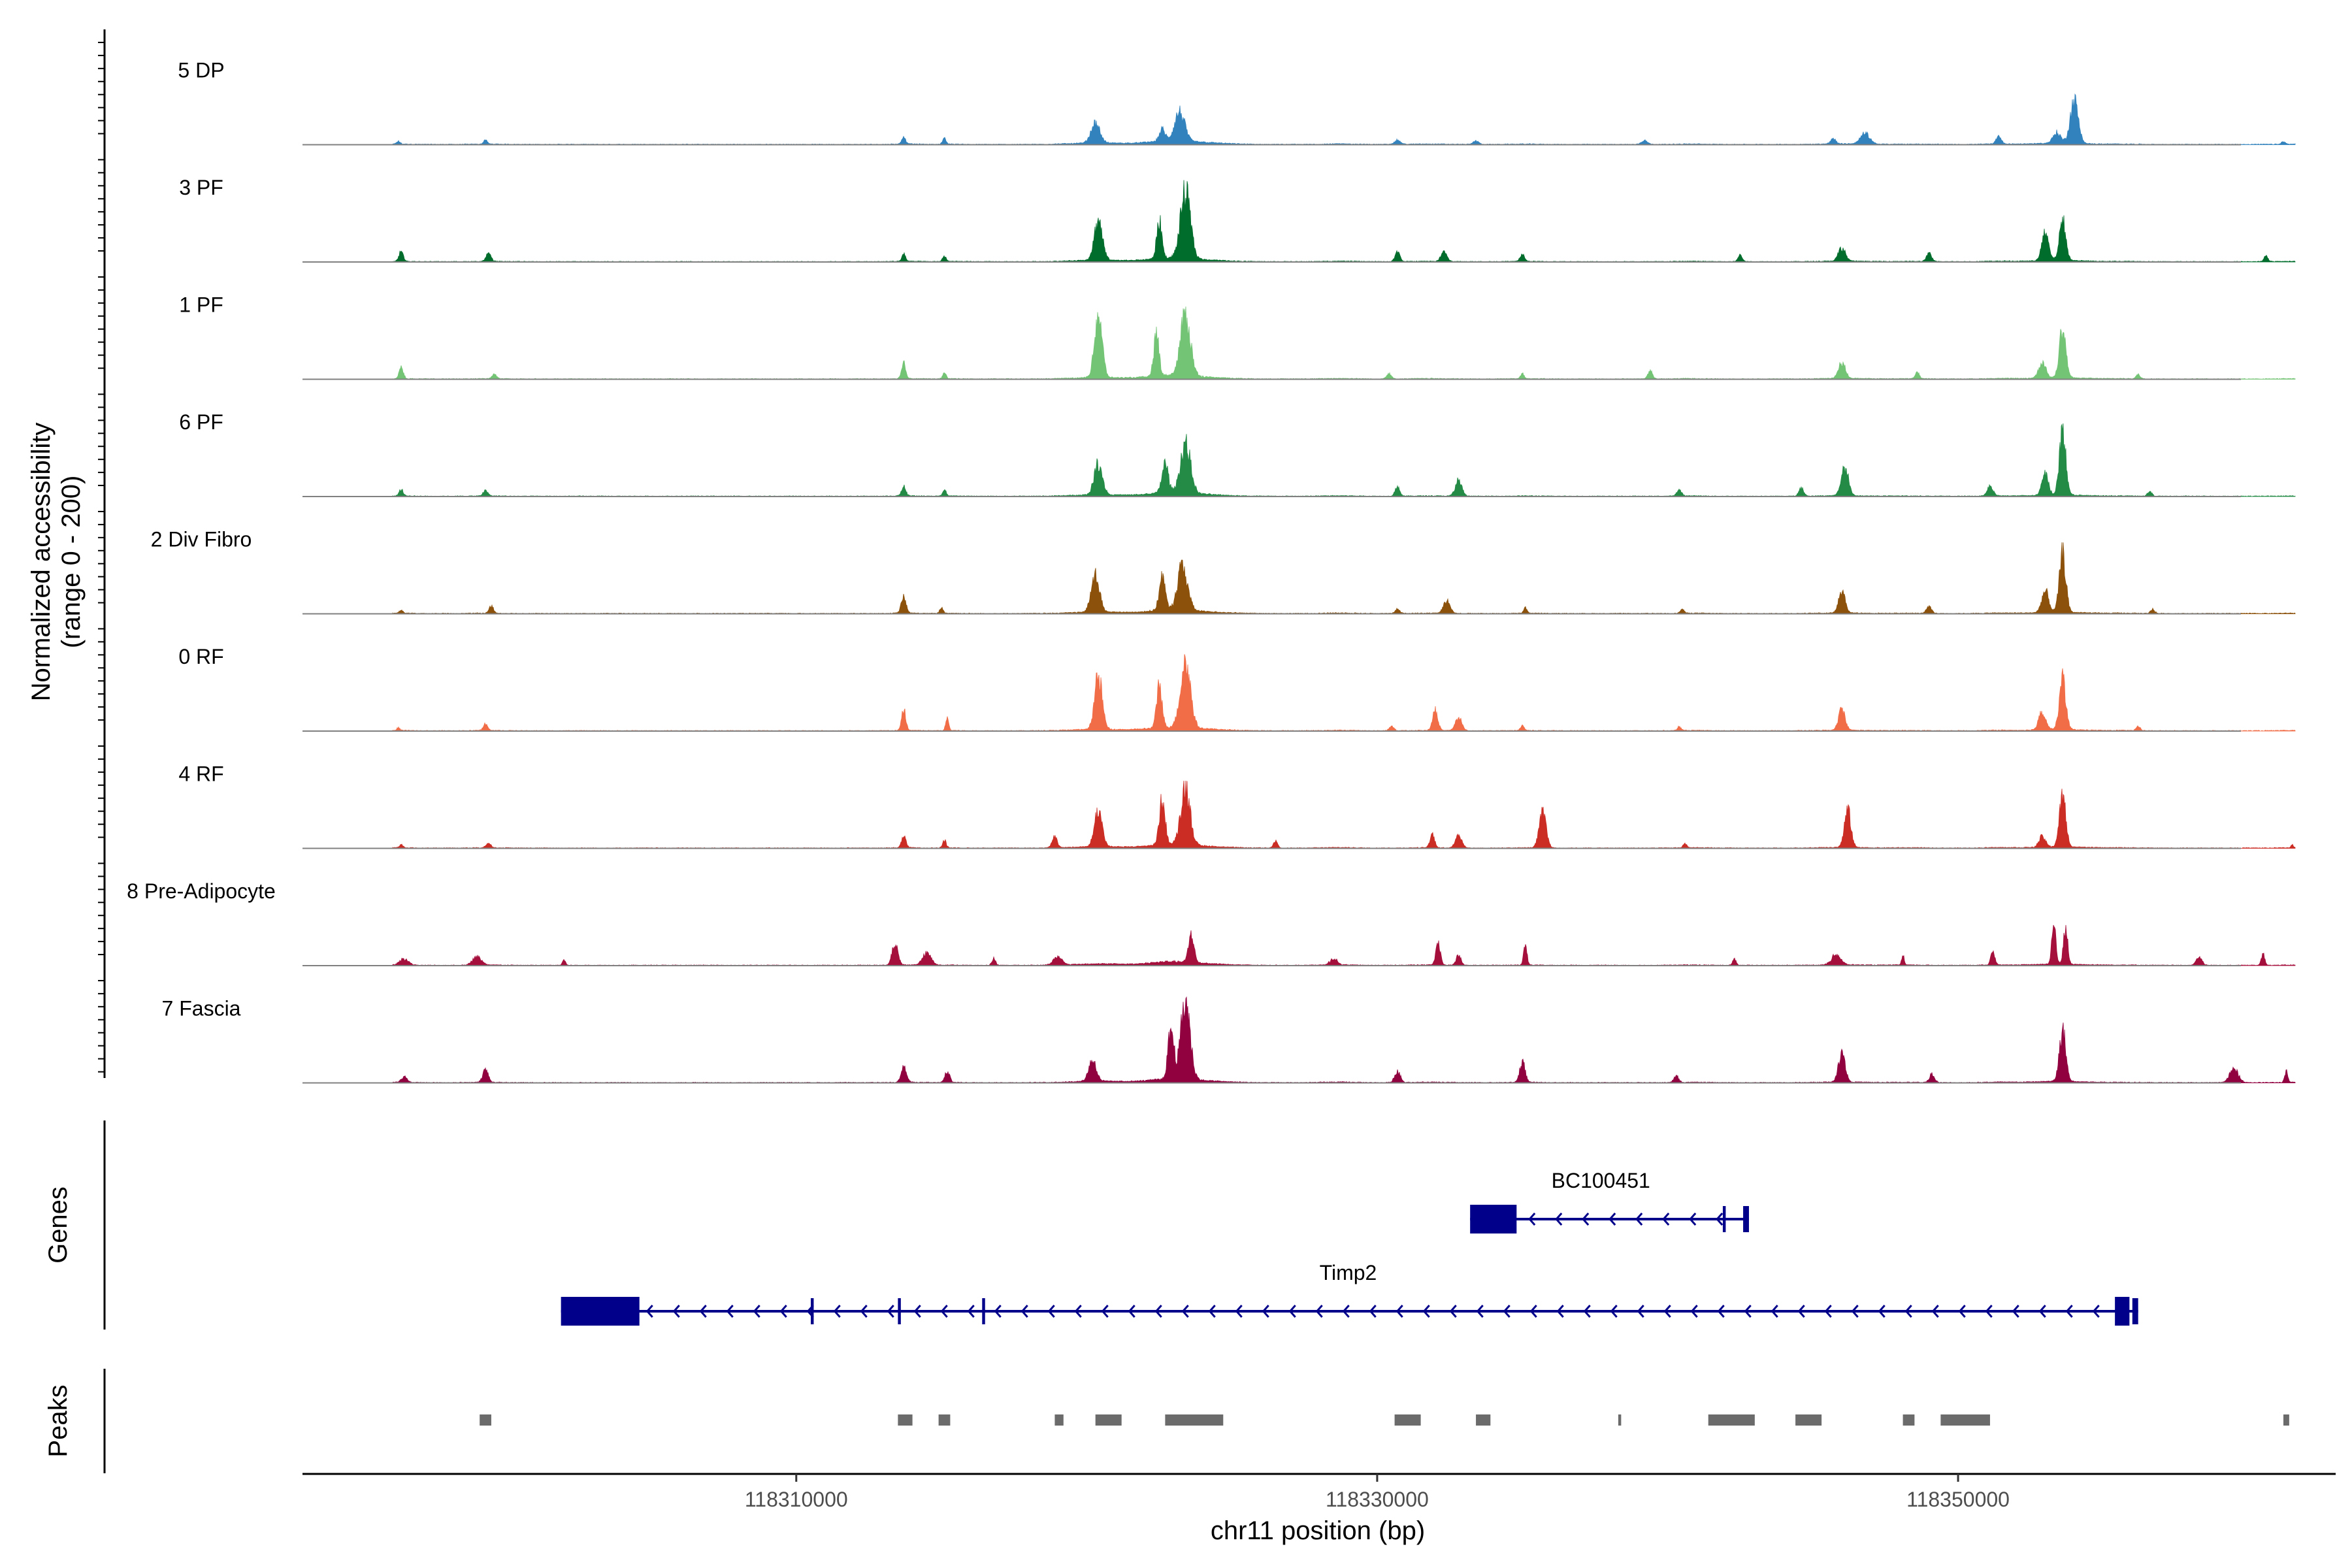 This screenshot has height=1568, width=2352. Describe the element at coordinates (1349, 1247) in the screenshot. I see `genes-panel: BC100451 Timp2` at that location.